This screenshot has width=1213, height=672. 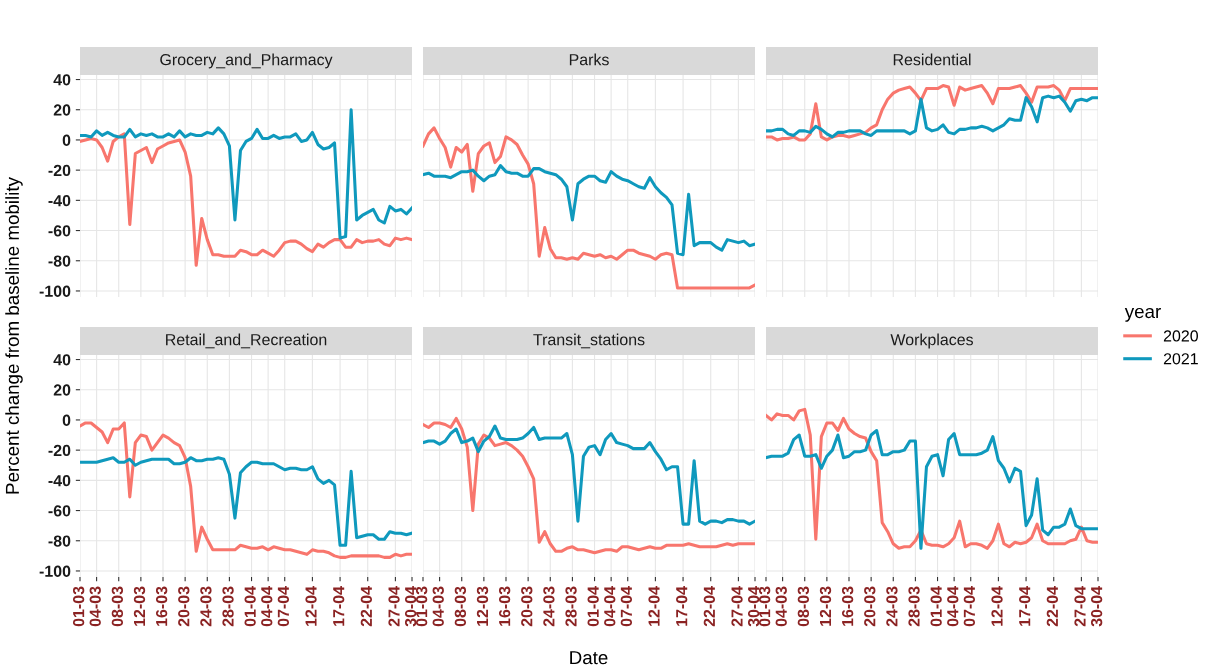 I want to click on chart-title: Grocery_and_Pharmacy, so click(x=246, y=61).